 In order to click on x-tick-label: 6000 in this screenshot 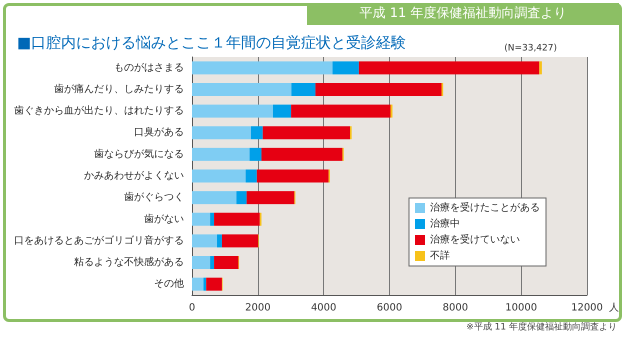, I will do `click(389, 308)`.